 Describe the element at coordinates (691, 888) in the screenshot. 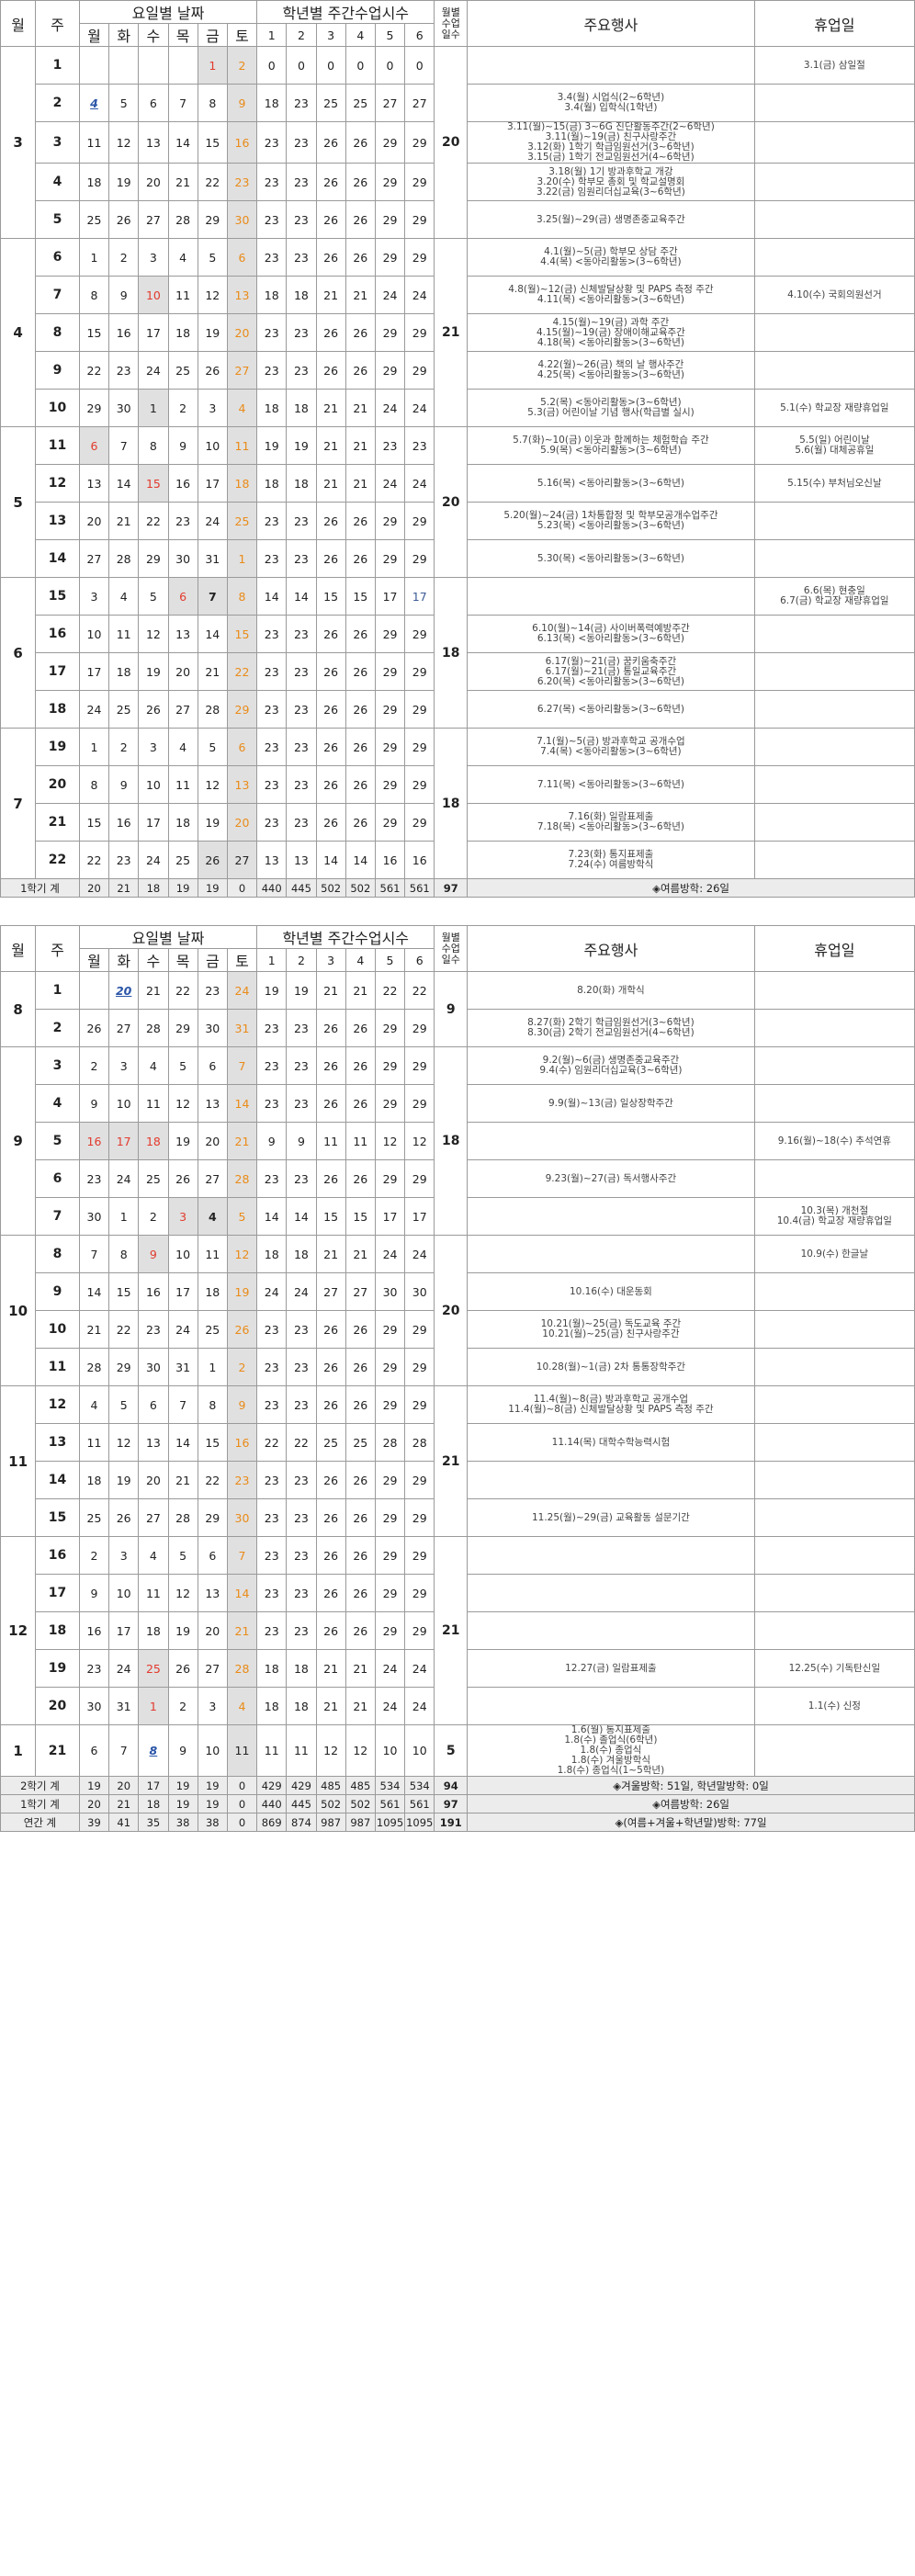

I see `vacation-note: ◈여름방학: 26일` at that location.